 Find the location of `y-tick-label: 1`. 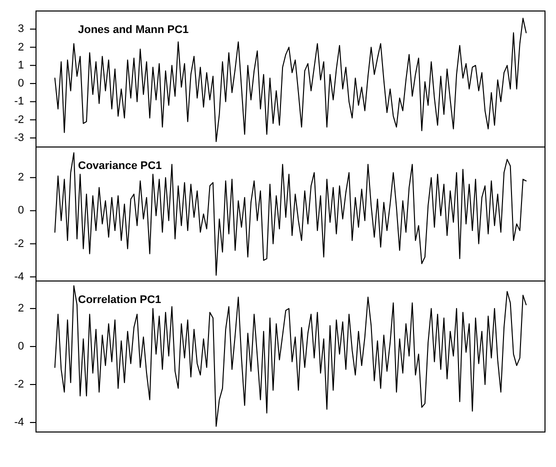

y-tick-label: 1 is located at coordinates (21, 65).